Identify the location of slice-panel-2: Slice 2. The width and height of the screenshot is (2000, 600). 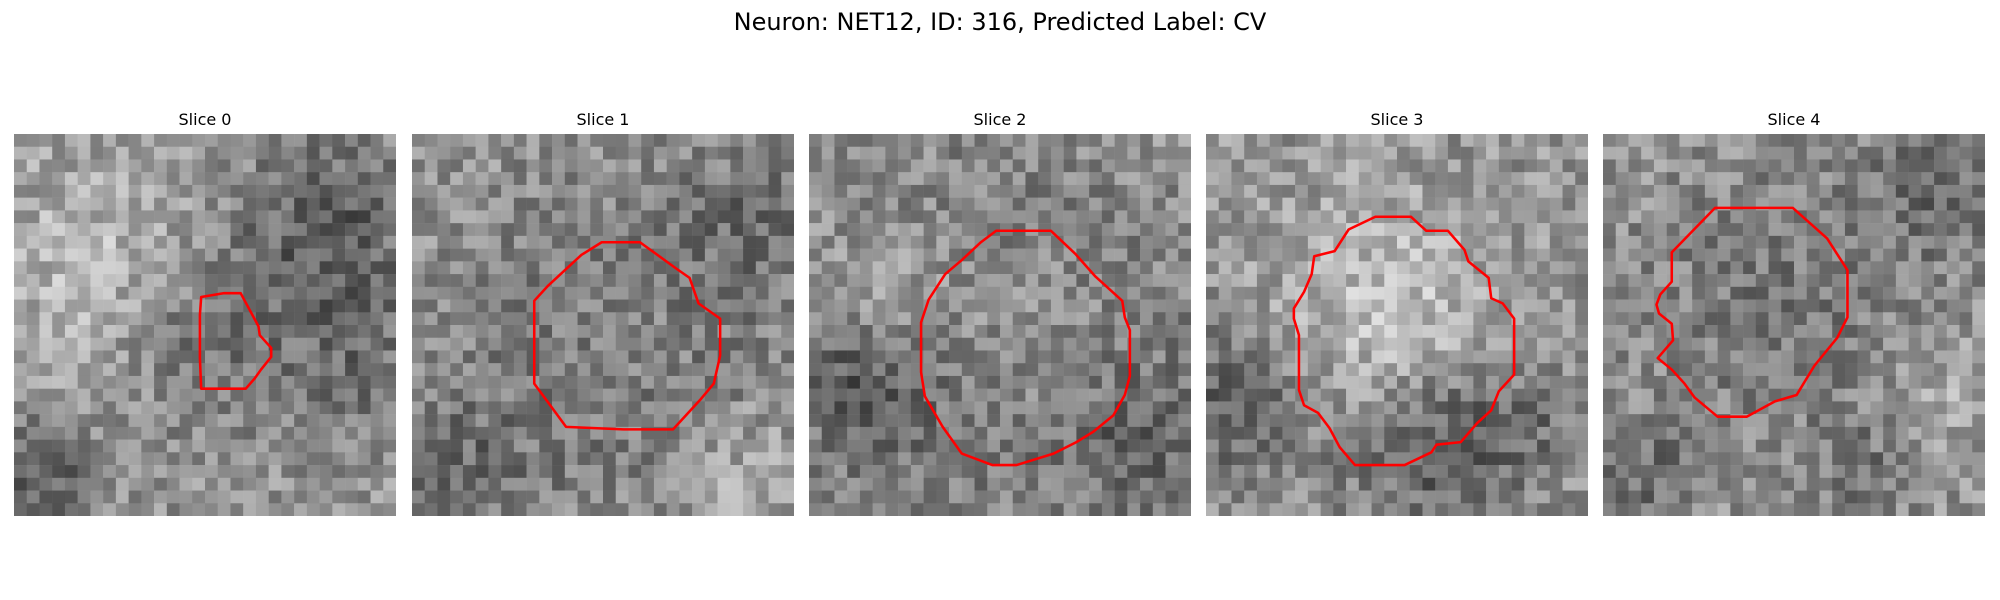
(1000, 312).